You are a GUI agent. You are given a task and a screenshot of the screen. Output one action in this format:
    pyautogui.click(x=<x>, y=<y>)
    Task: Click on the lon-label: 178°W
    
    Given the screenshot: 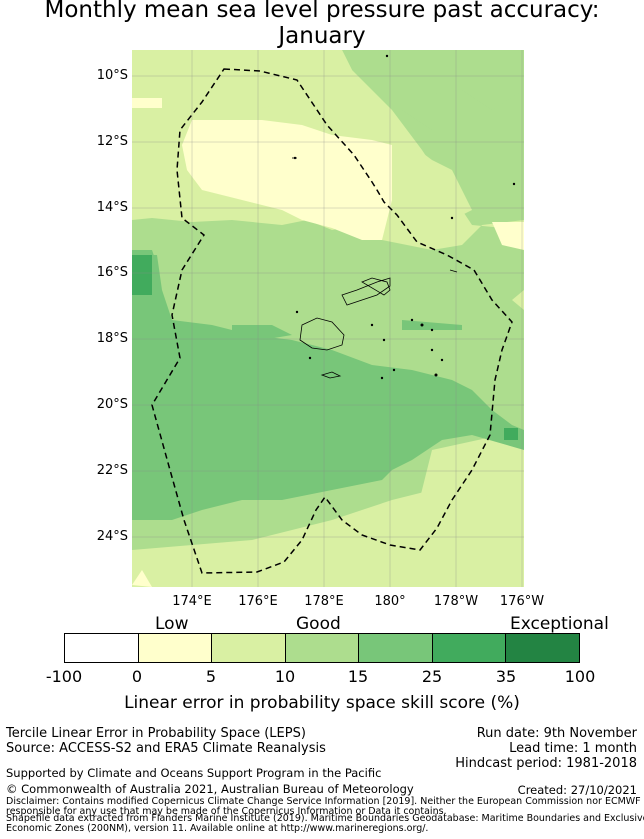 What is the action you would take?
    pyautogui.click(x=456, y=601)
    